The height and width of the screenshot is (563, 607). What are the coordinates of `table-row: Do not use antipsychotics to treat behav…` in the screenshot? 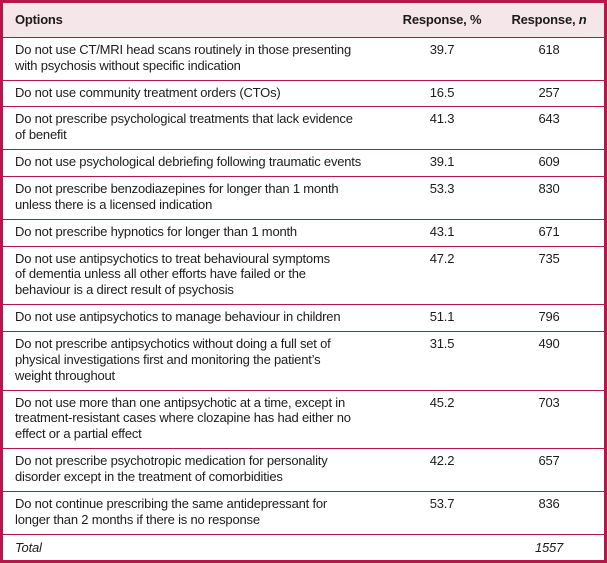 It's located at (303, 275).